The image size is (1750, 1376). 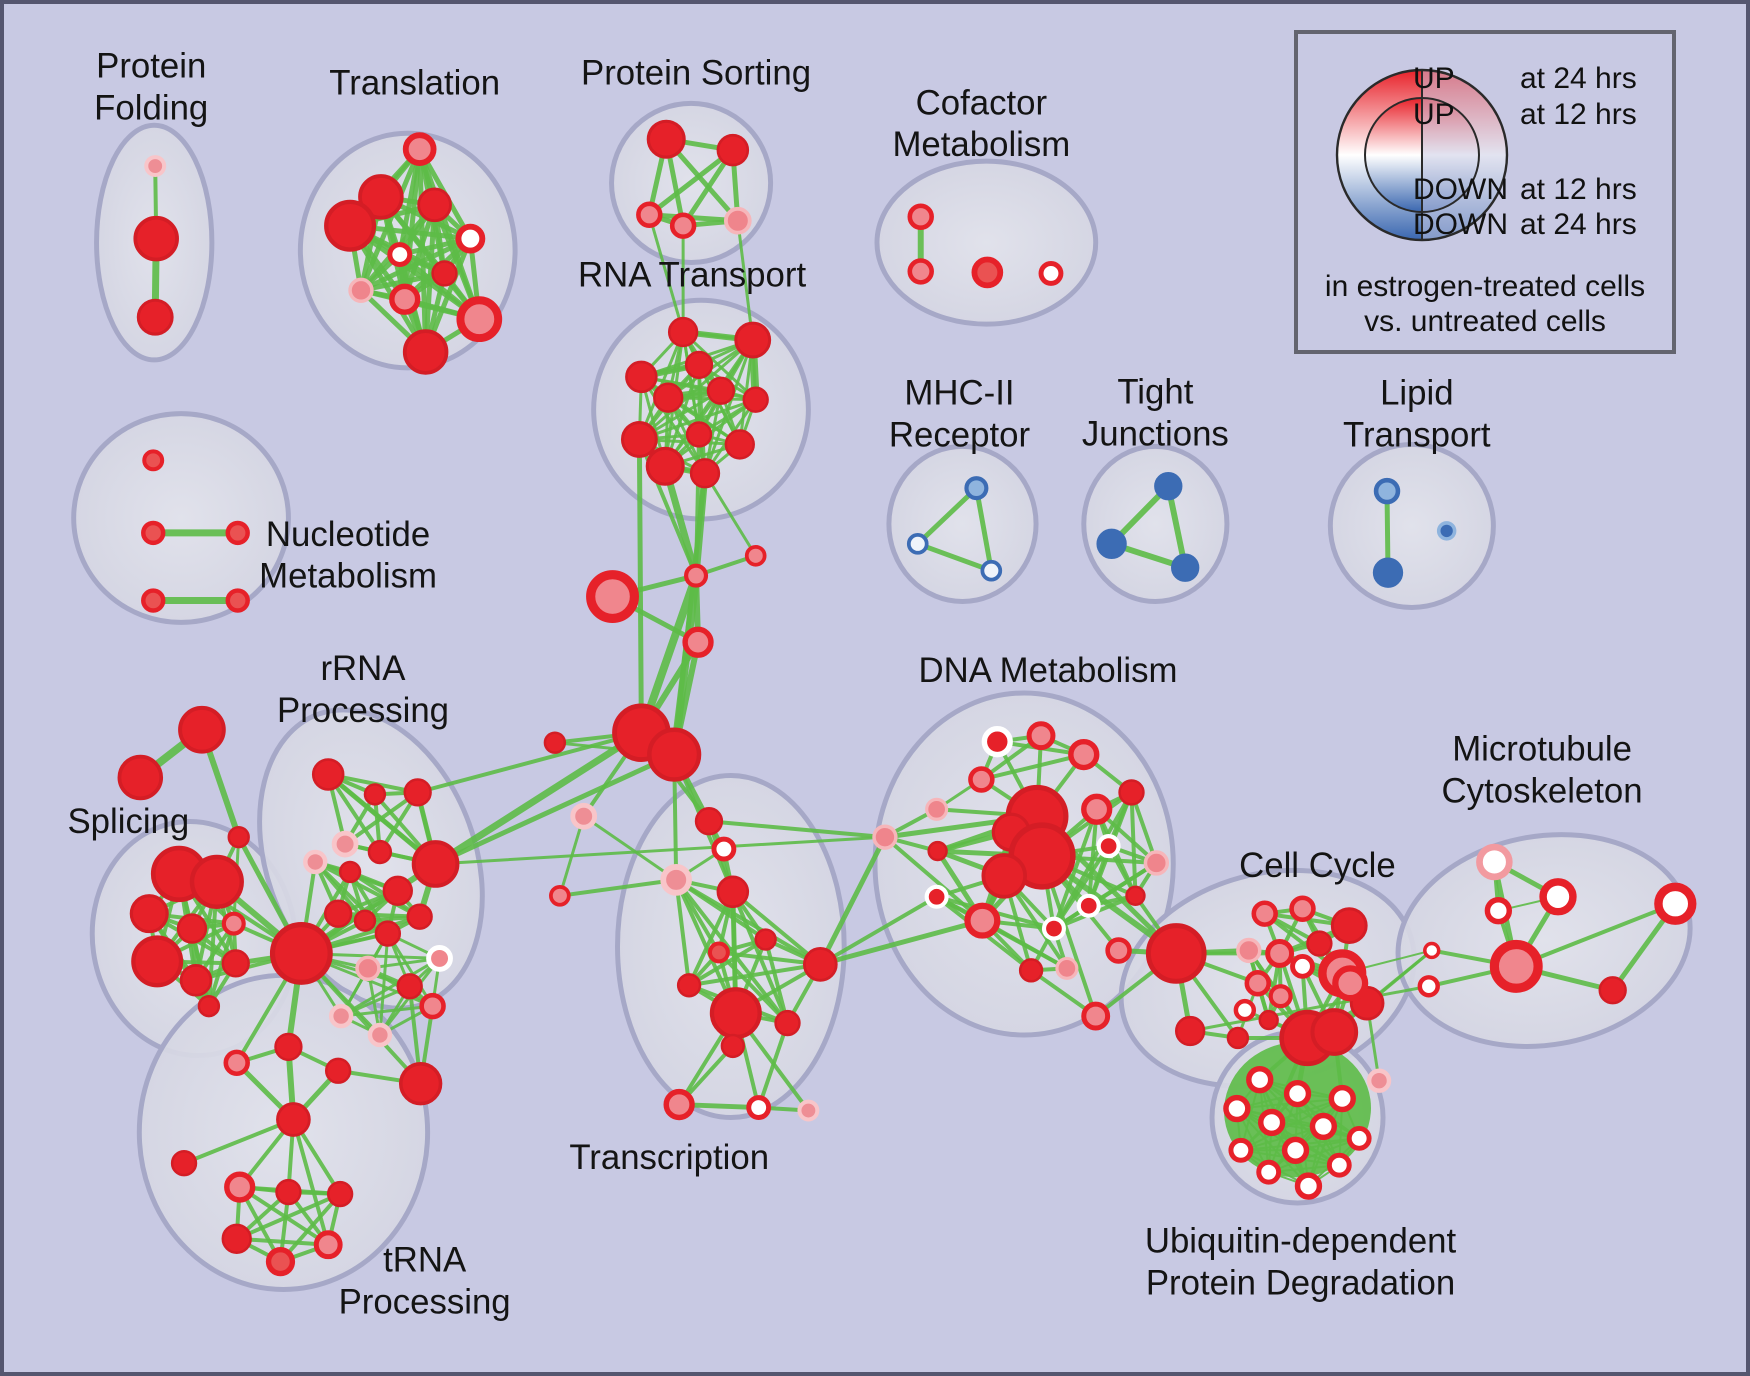 I want to click on node-cc4, so click(x=1319, y=943).